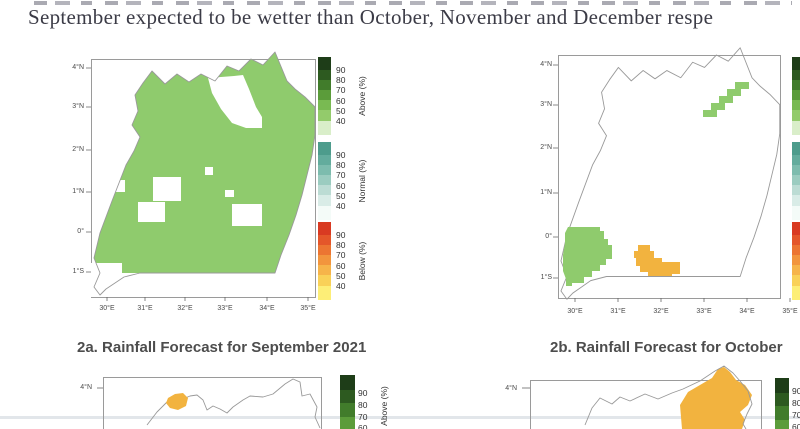 This screenshot has height=429, width=800. What do you see at coordinates (235, 101) in the screenshot?
I see `no-data-wedge` at bounding box center [235, 101].